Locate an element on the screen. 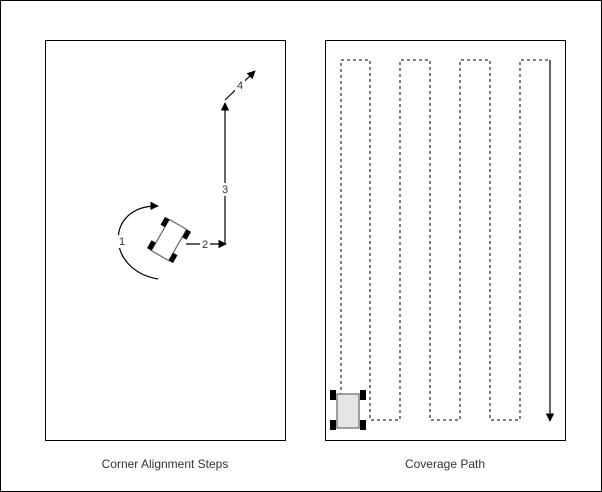 This screenshot has height=492, width=602. robot-corner is located at coordinates (348, 410).